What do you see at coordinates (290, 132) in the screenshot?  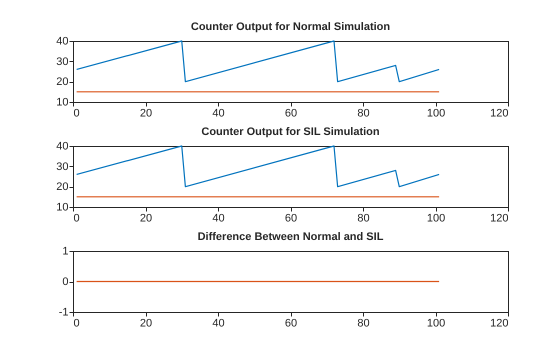 I see `chart-title: Counter Output for SIL Simulation` at bounding box center [290, 132].